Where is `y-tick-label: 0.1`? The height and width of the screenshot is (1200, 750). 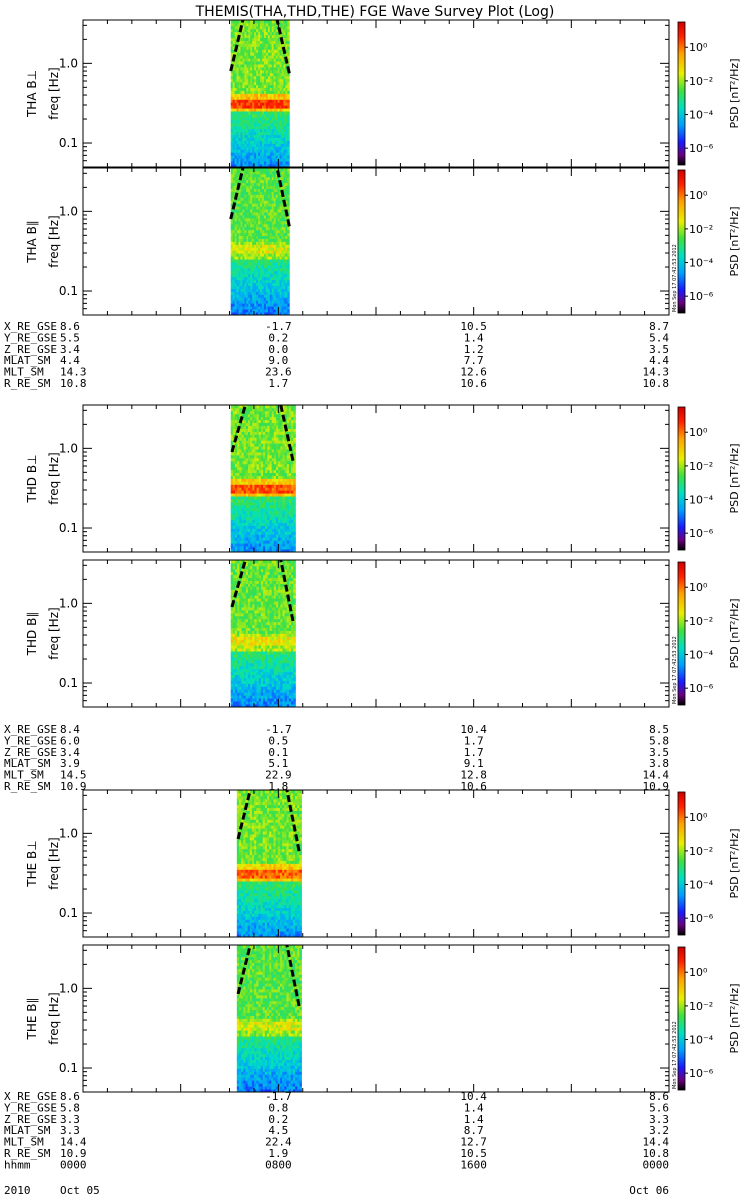 y-tick-label: 0.1 is located at coordinates (68, 528).